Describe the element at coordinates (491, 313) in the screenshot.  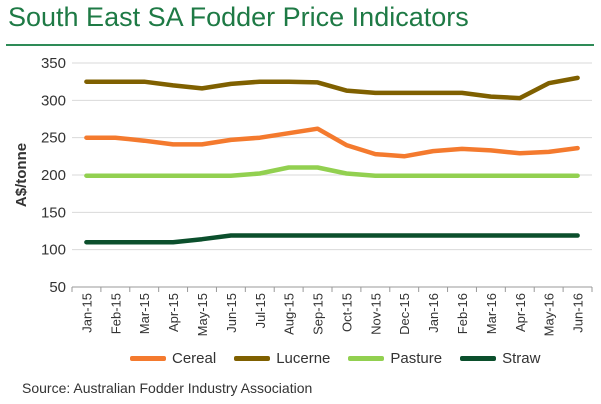
I see `x-tick-label: Mar-16` at that location.